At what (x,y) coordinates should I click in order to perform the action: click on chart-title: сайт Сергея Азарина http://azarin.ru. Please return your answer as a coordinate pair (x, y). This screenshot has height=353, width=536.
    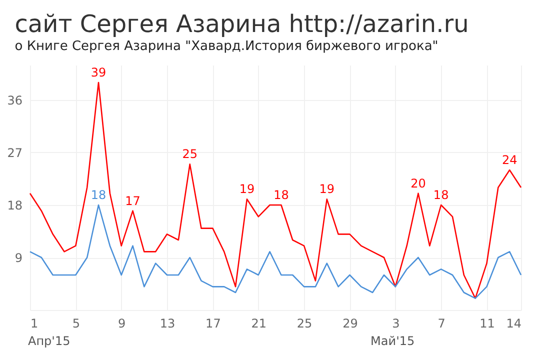
    Looking at the image, I should click on (241, 24).